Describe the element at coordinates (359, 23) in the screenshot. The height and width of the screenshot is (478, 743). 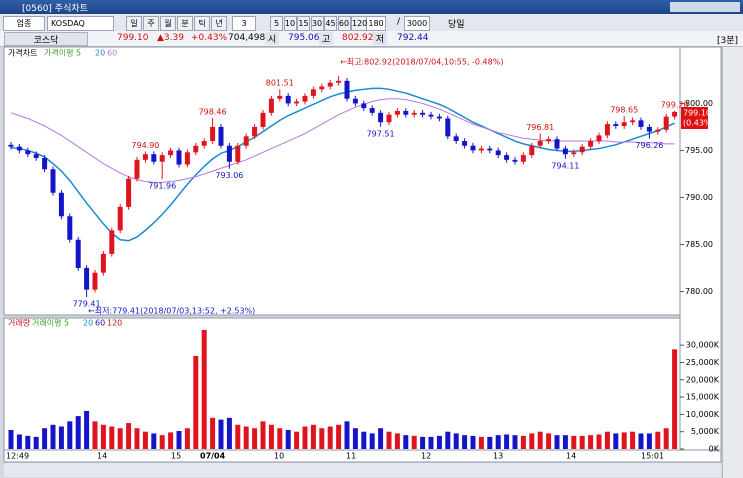
I see `minute-button: 120` at that location.